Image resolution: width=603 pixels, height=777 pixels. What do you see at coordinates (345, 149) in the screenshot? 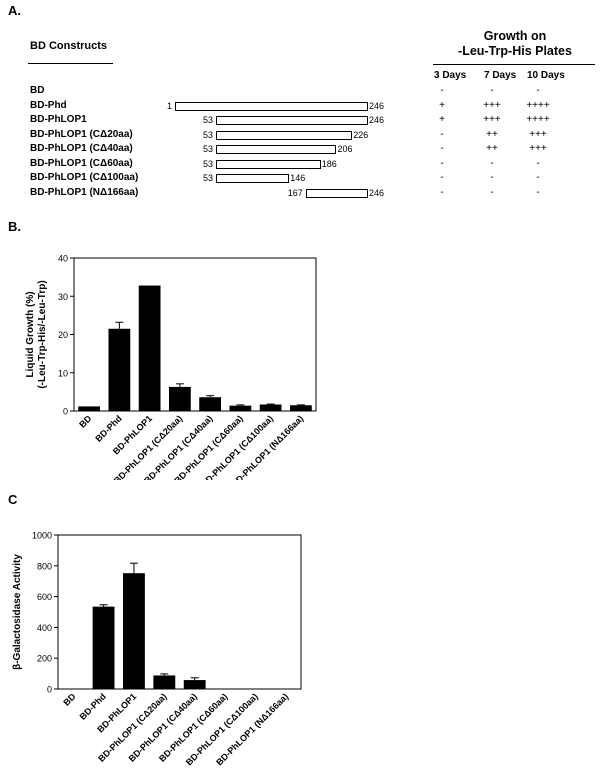
I see `construct-end-aa: 206` at bounding box center [345, 149].